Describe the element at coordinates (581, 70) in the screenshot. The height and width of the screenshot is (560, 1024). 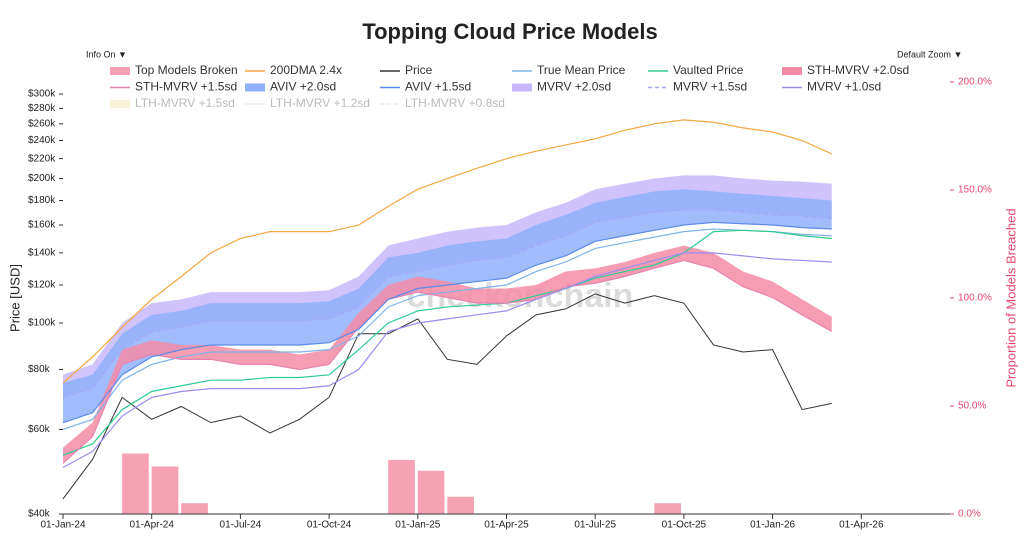
I see `legend-label: True Mean Price` at that location.